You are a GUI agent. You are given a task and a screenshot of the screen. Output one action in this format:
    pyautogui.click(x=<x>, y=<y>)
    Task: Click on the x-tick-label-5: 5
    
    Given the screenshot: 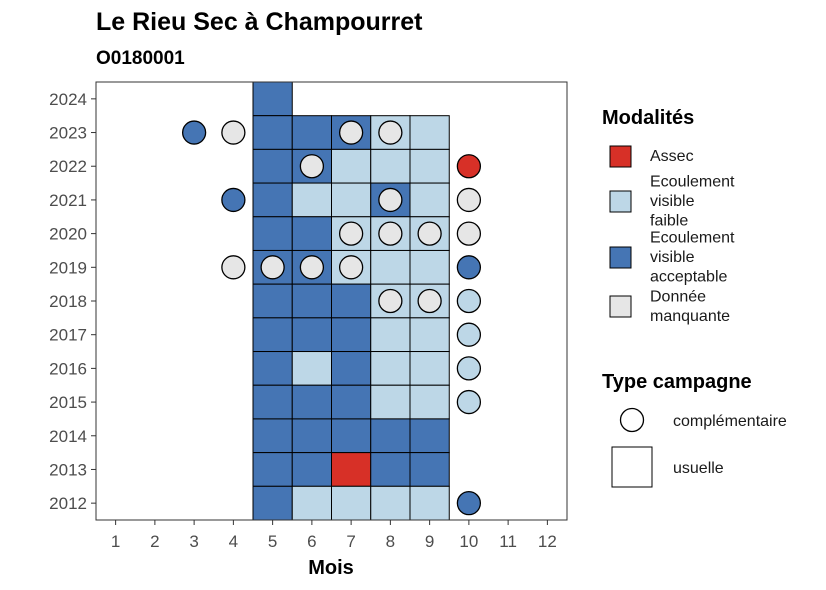 What is the action you would take?
    pyautogui.click(x=272, y=541)
    